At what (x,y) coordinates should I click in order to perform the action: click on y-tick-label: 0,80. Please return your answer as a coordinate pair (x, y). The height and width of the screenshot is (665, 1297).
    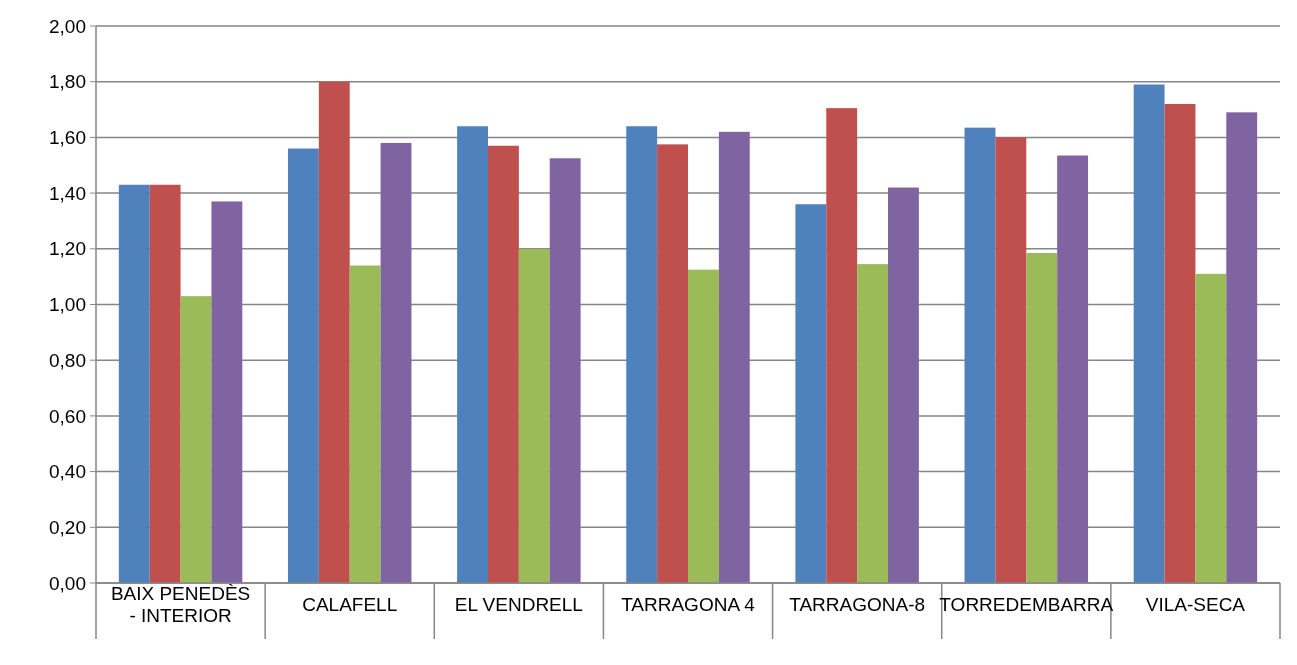
    Looking at the image, I should click on (67, 360).